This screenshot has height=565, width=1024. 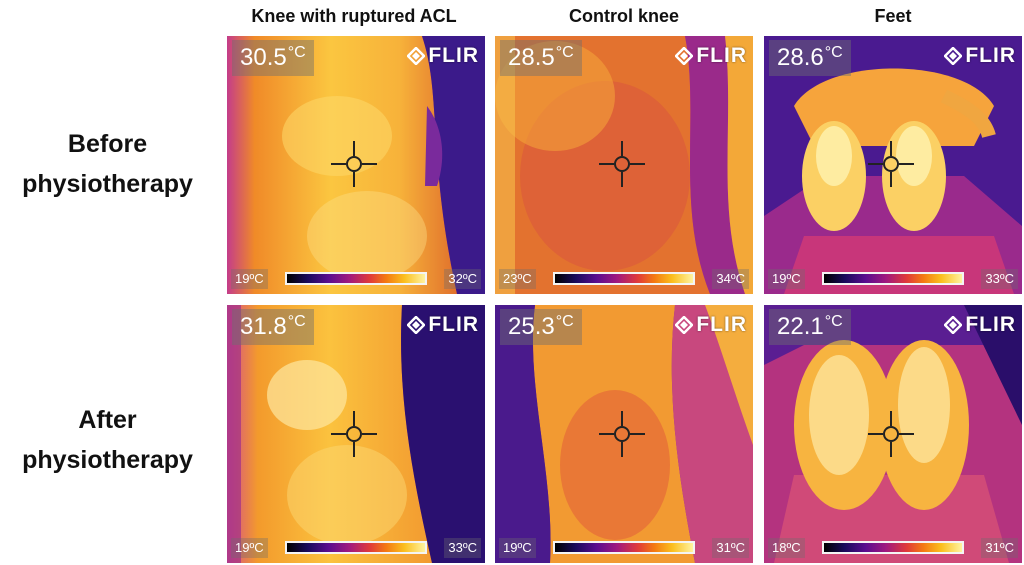 I want to click on spot-temperature: 28.5°C, so click(x=541, y=58).